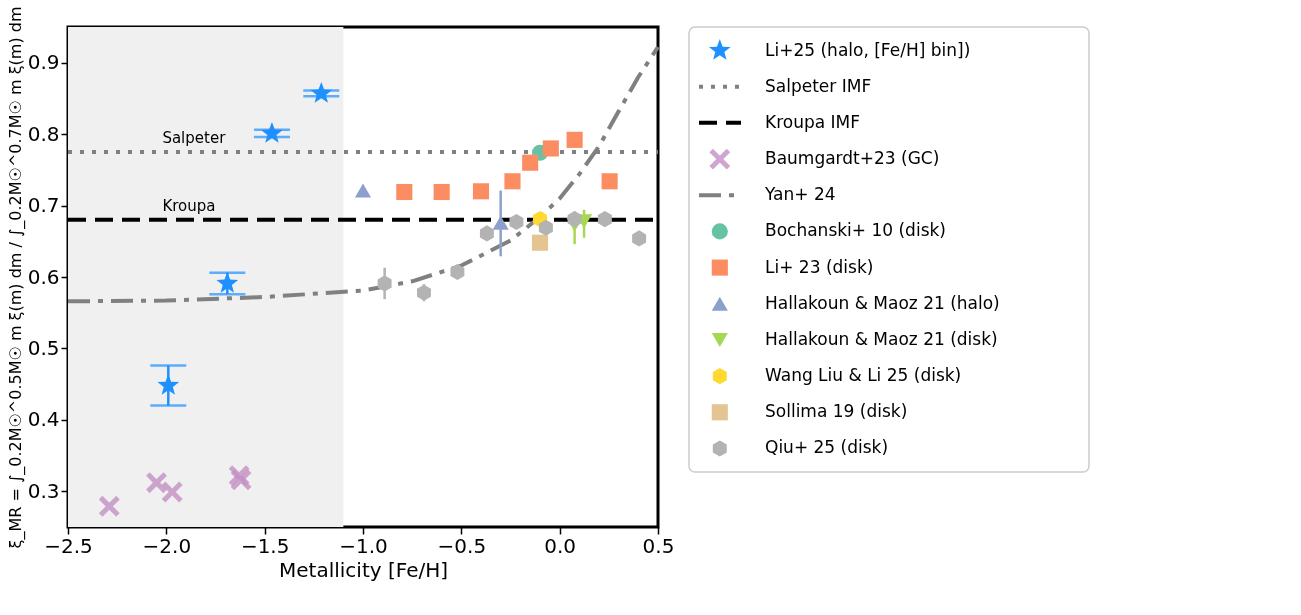  I want to click on legend-label: Sollima 19 (disk), so click(836, 411).